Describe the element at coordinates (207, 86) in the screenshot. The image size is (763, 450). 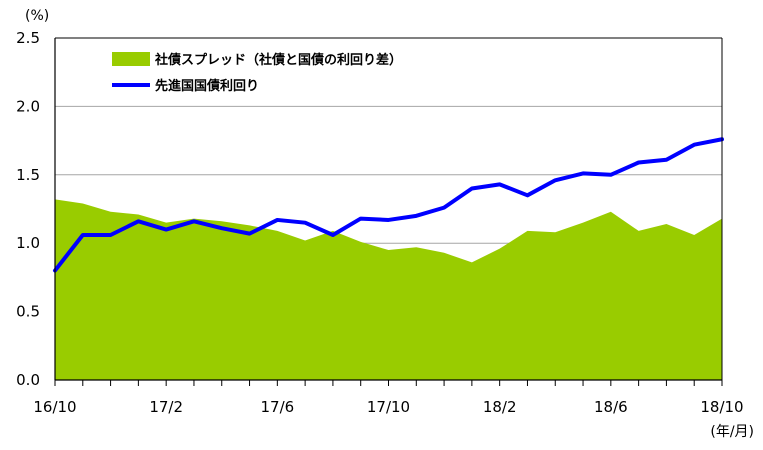
I see `legend-label-yield: 先進国国債利回り` at that location.